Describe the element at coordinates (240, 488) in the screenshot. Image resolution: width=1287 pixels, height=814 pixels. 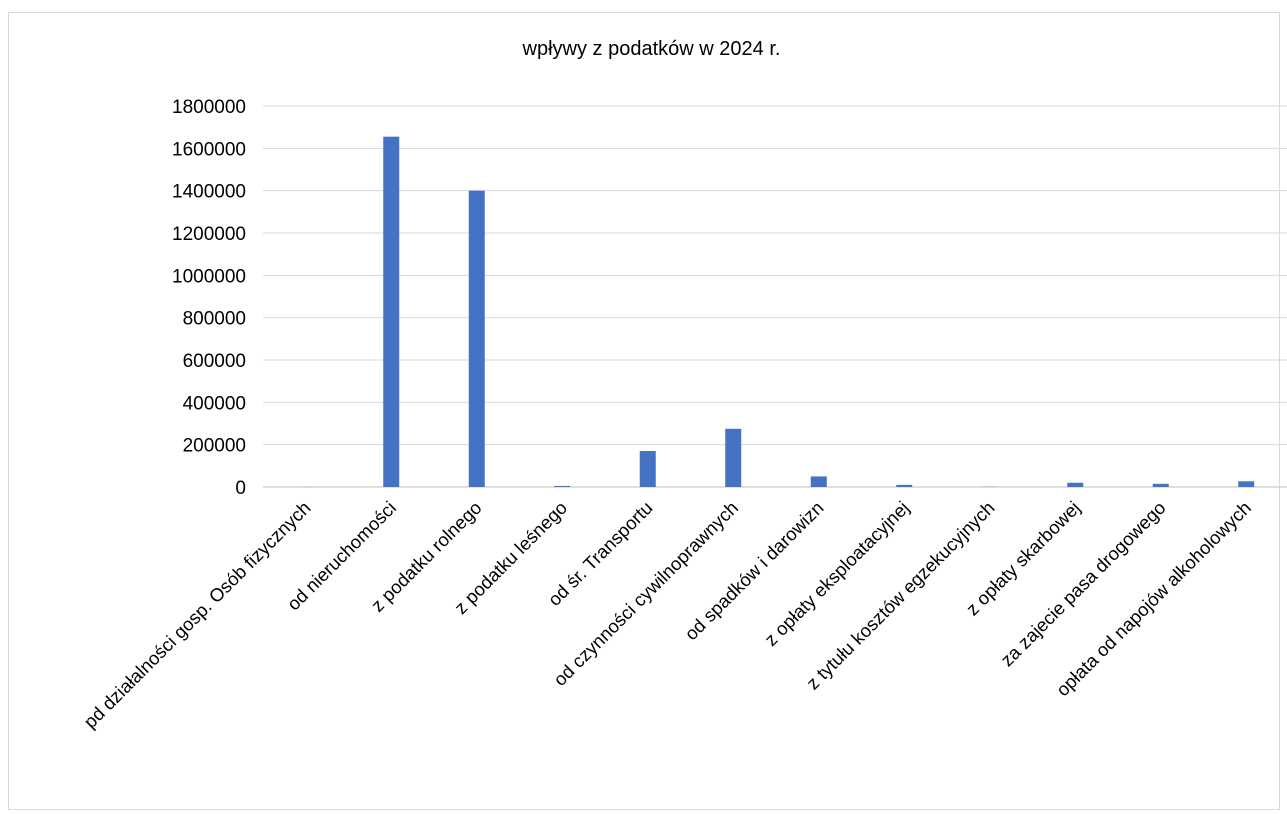
I see `y-tick-label: 0` at that location.